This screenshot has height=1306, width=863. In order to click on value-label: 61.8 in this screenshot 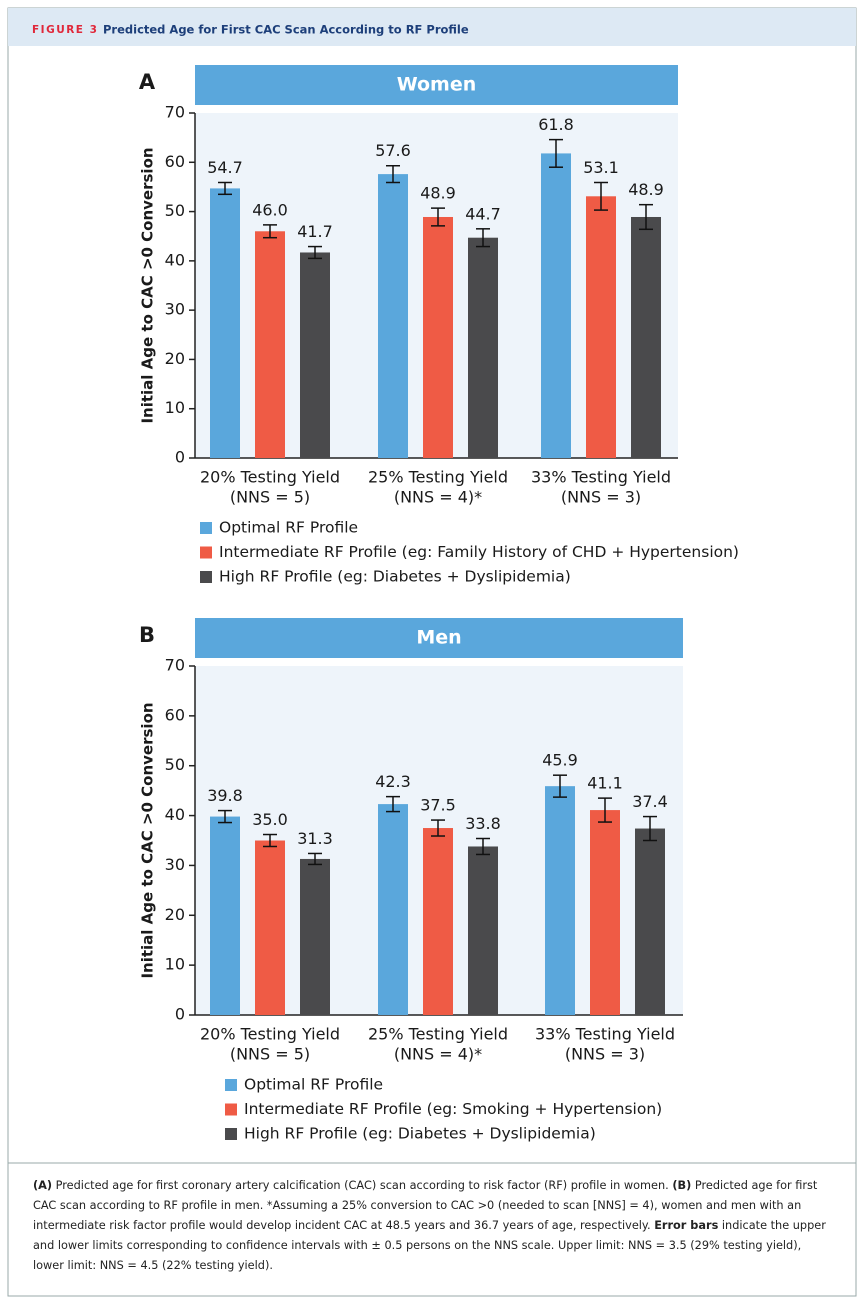, I will do `click(556, 124)`.